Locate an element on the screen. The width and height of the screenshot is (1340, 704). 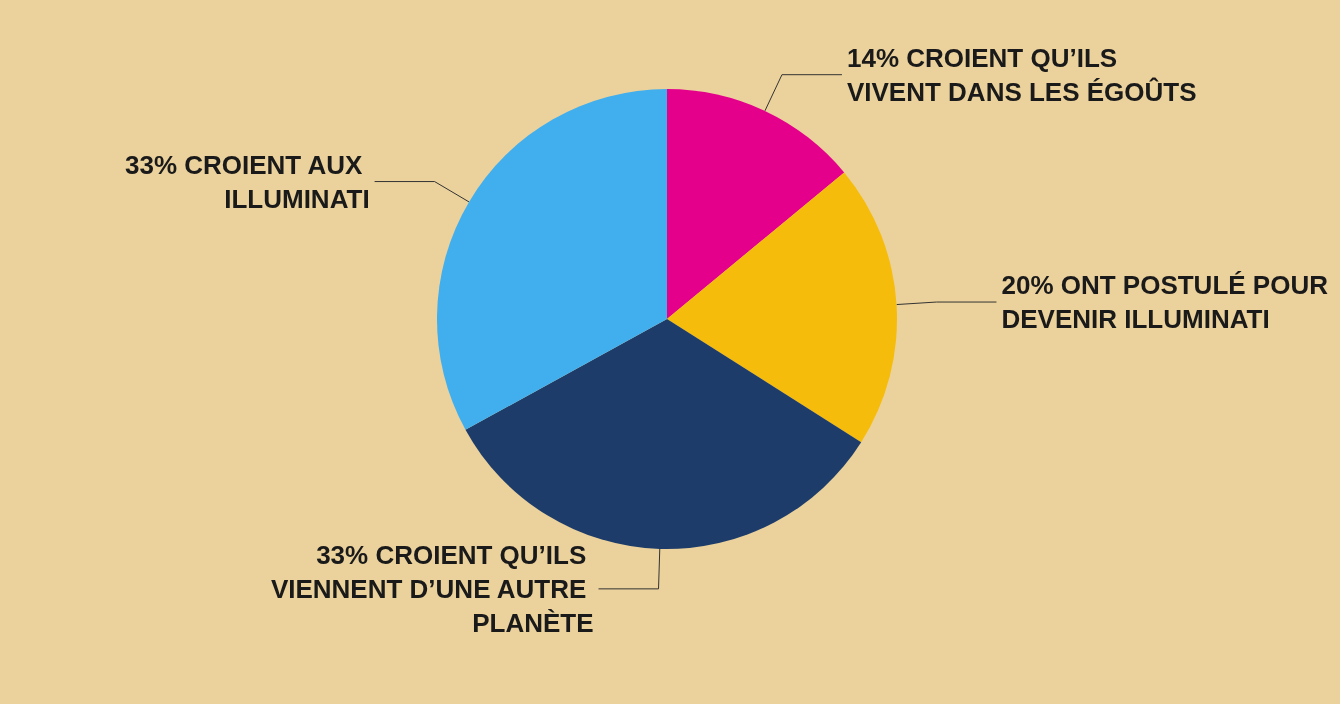
slice-label: 33% CROIENT AUX ILLUMINATI is located at coordinates (247, 181).